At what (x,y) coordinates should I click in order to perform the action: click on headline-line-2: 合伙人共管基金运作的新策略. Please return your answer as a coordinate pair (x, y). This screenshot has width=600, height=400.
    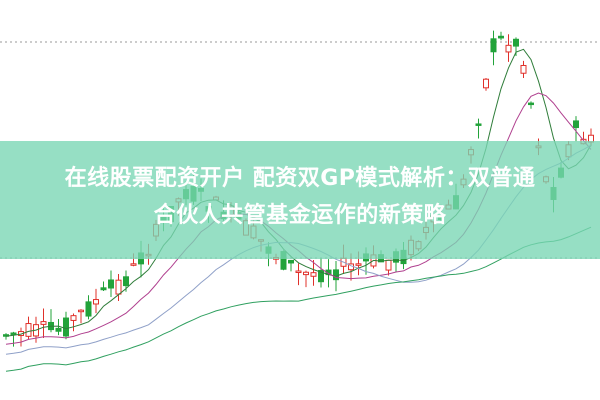
    Looking at the image, I should click on (300, 215).